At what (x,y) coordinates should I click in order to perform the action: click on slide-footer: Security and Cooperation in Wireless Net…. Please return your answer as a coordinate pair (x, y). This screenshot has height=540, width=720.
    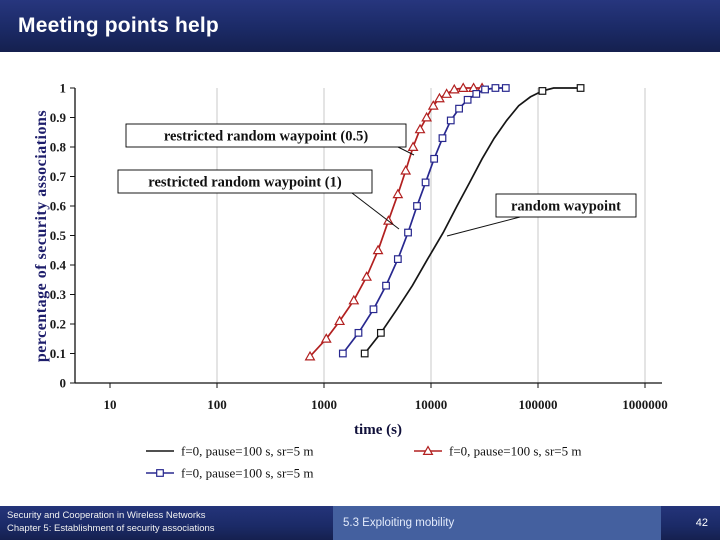
    Looking at the image, I should click on (360, 523).